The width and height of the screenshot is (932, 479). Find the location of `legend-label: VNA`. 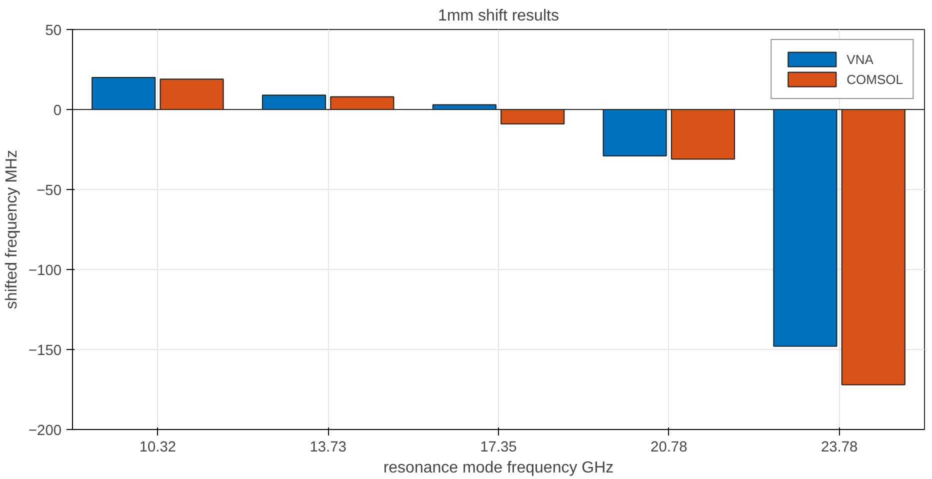

legend-label: VNA is located at coordinates (860, 59).